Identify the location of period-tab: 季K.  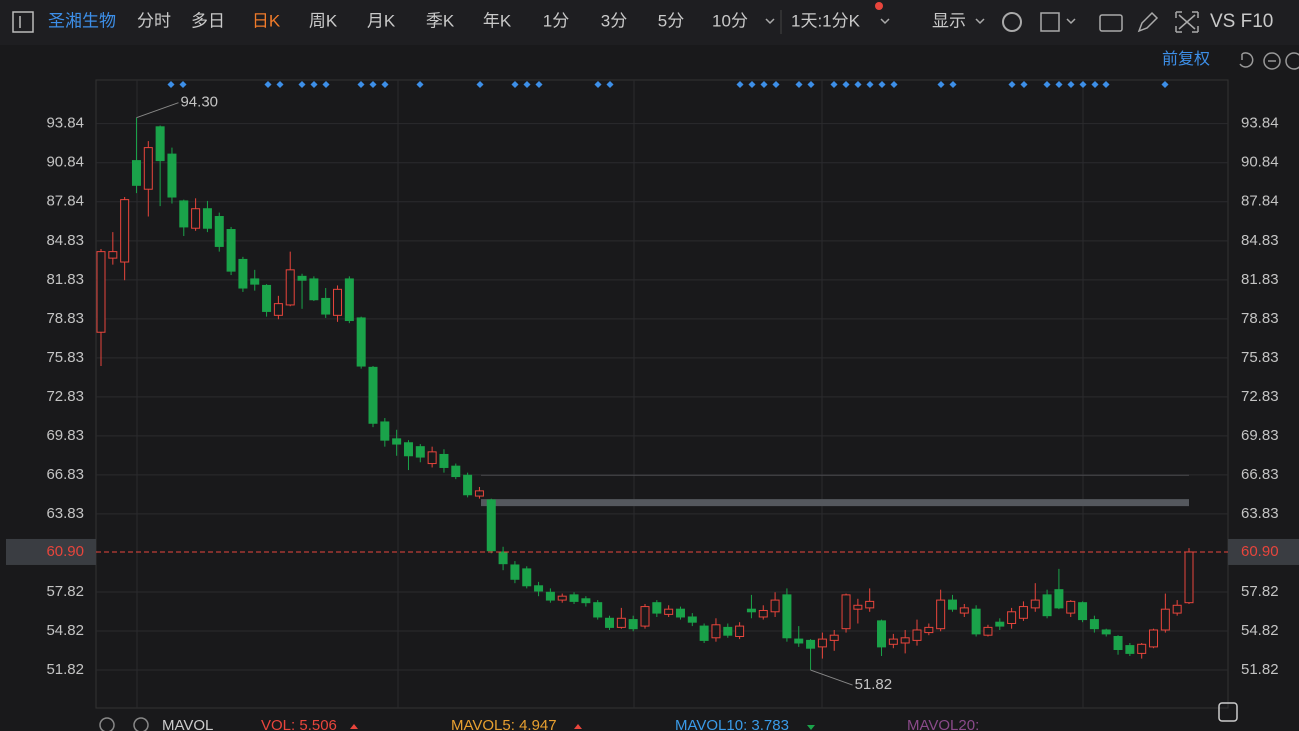
(440, 20).